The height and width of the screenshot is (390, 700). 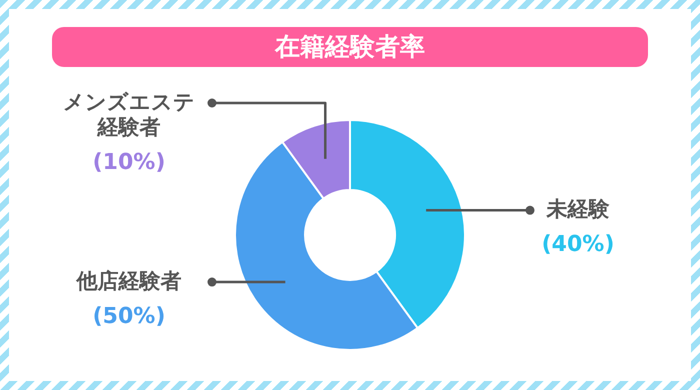 I want to click on slice-label: メンズエステ経験者, so click(x=129, y=115).